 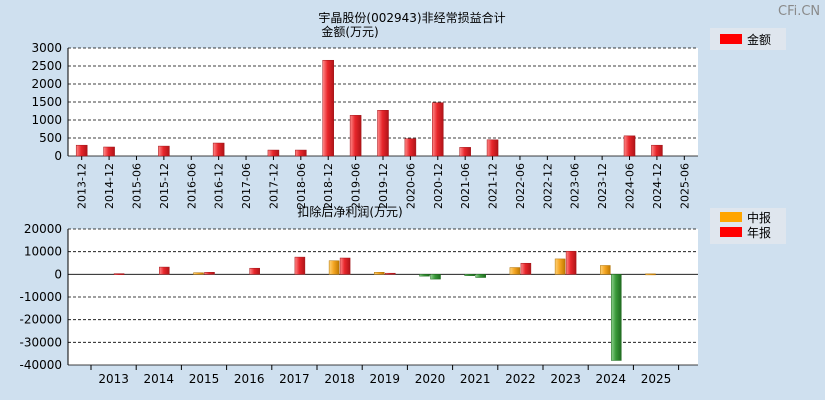 I want to click on chart1-x-tick-label: 2021-12, so click(x=493, y=186).